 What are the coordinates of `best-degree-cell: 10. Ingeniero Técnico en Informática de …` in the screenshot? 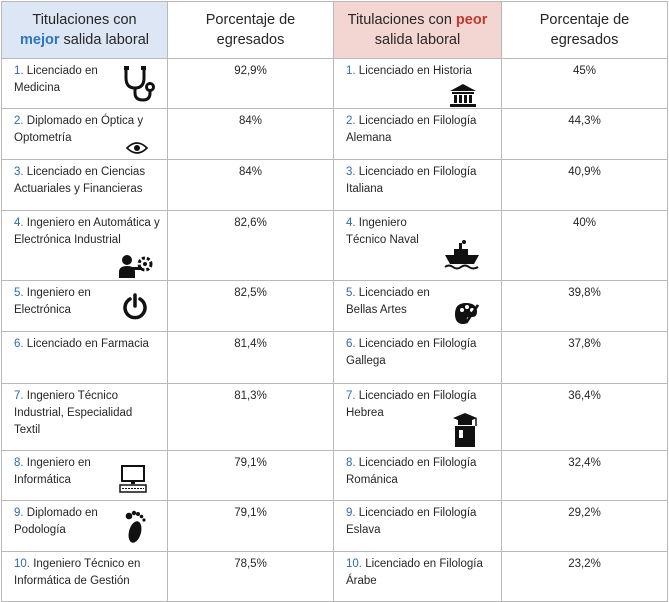 It's located at (84, 576).